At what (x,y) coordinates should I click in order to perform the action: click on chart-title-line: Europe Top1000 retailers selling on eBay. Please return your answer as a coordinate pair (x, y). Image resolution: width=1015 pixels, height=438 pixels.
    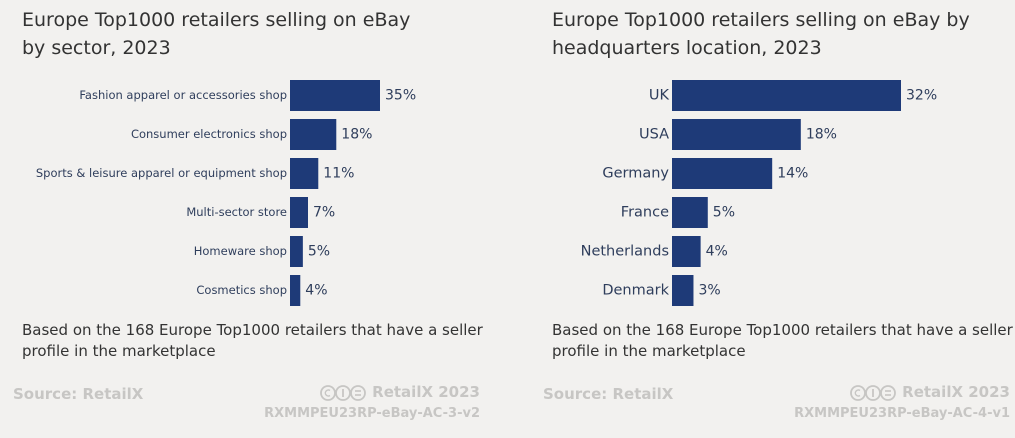
    Looking at the image, I should click on (216, 20).